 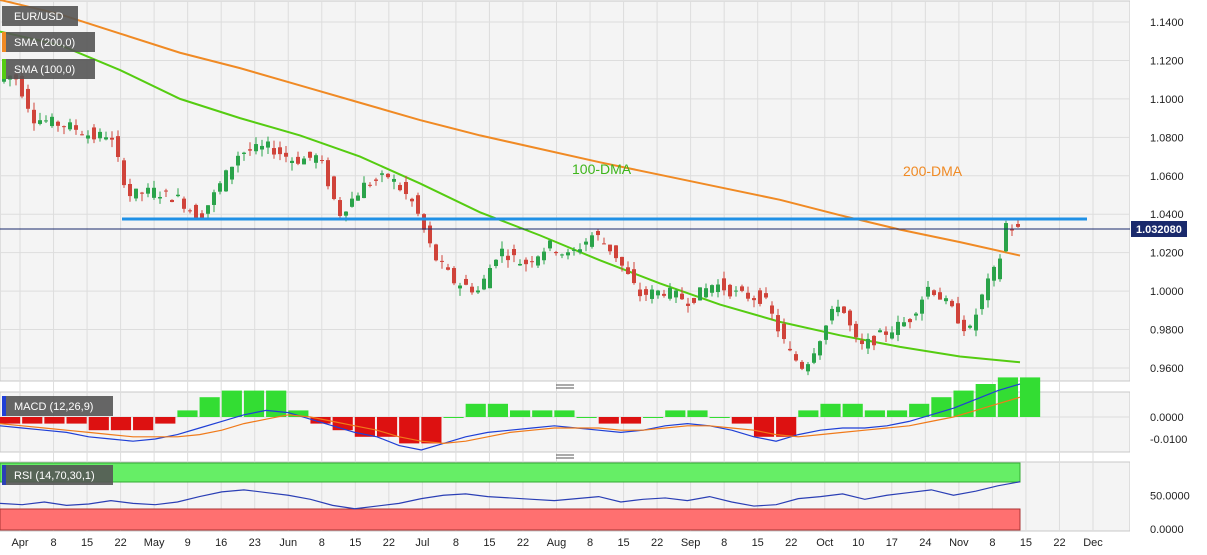 I want to click on legend-sma100: SMA (100,0), so click(x=48, y=69).